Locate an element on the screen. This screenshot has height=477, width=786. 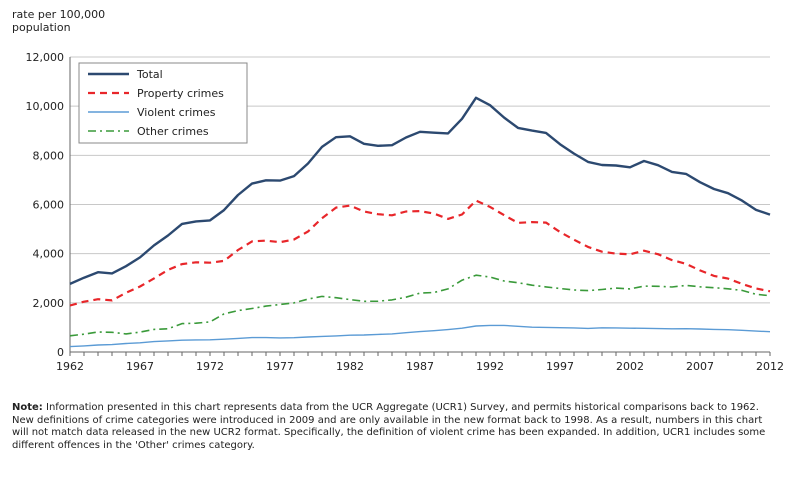
y-tick-label: 6,000 is located at coordinates (49, 205).